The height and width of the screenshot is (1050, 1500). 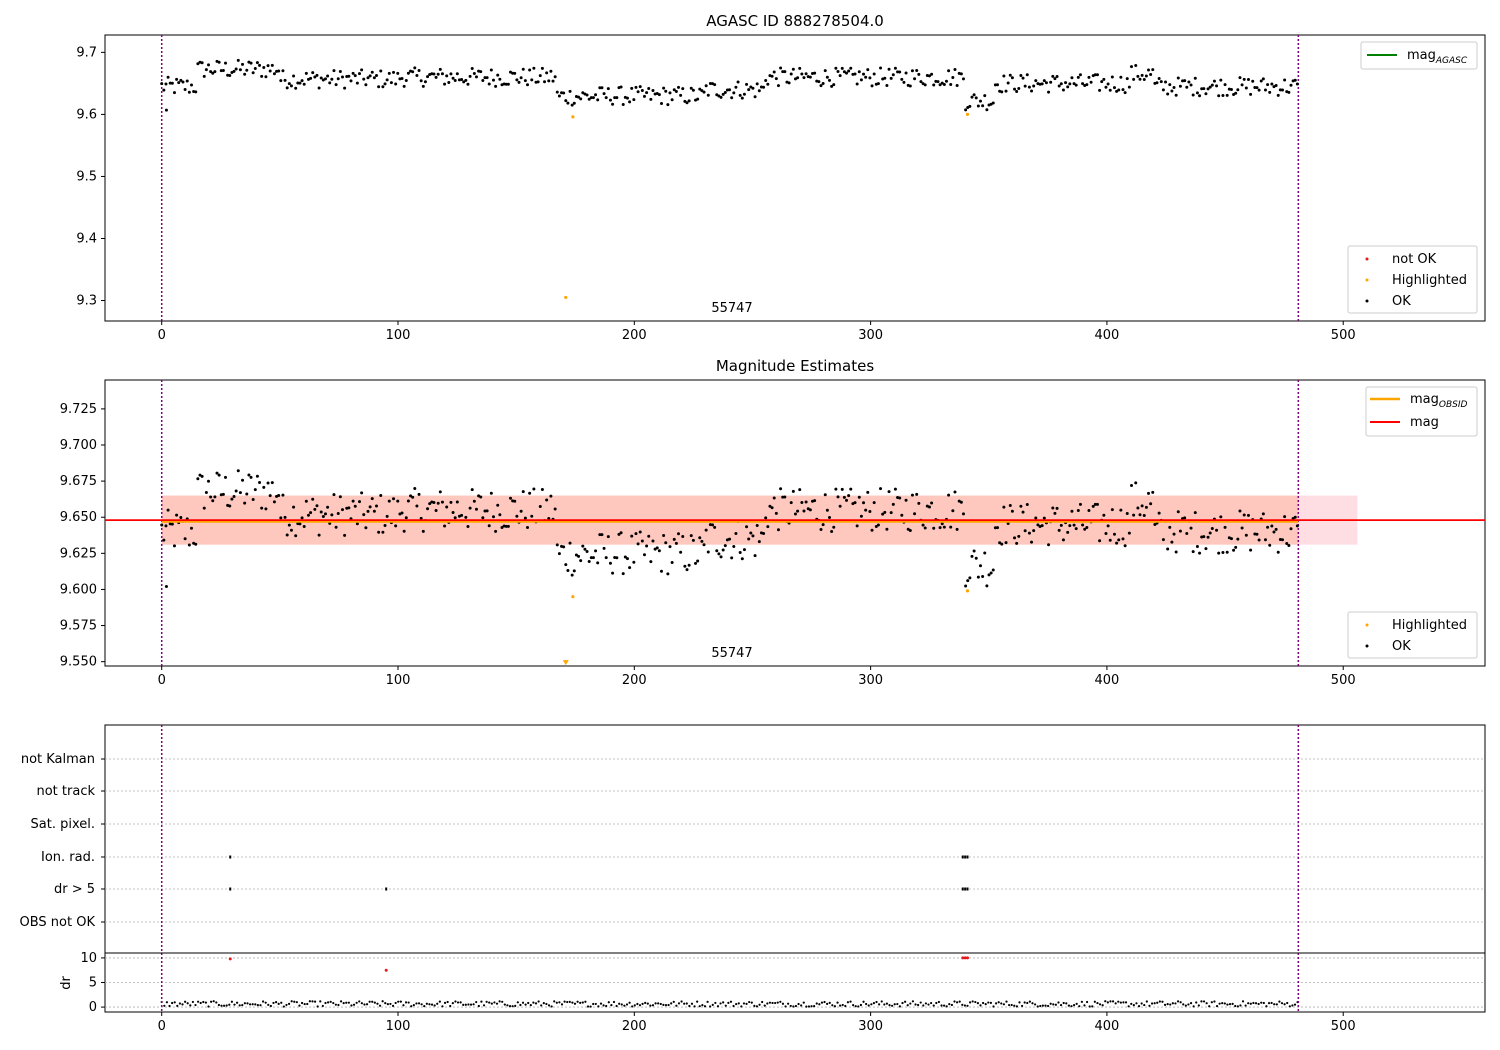 What do you see at coordinates (634, 335) in the screenshot?
I see `x-tick-label: 200` at bounding box center [634, 335].